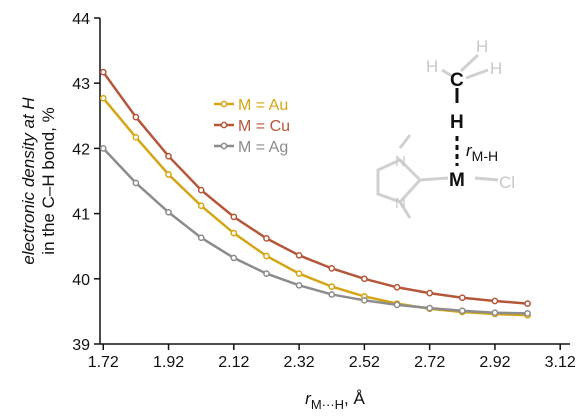 This screenshot has width=583, height=416. I want to click on atom-label: M, so click(457, 180).